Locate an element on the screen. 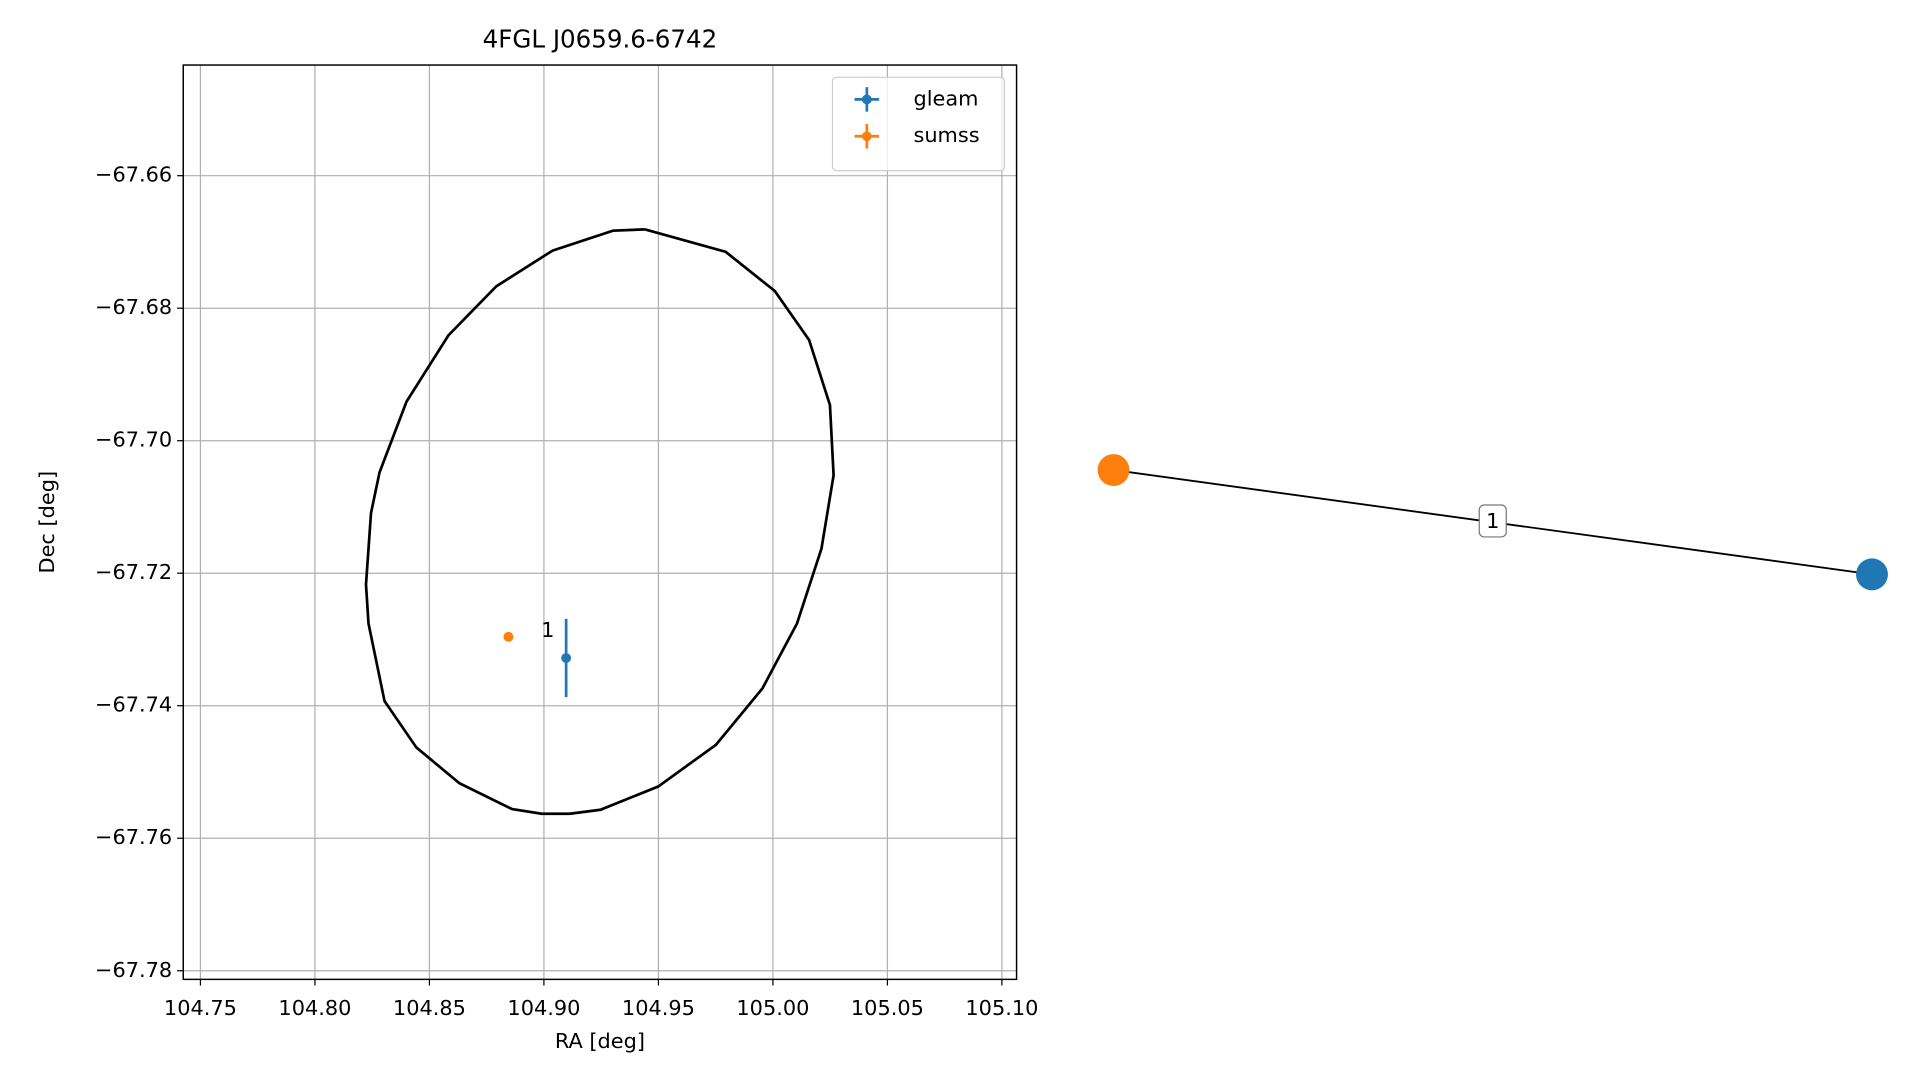 This screenshot has height=1080, width=1919. x-axis-label: RA [deg] is located at coordinates (600, 1041).